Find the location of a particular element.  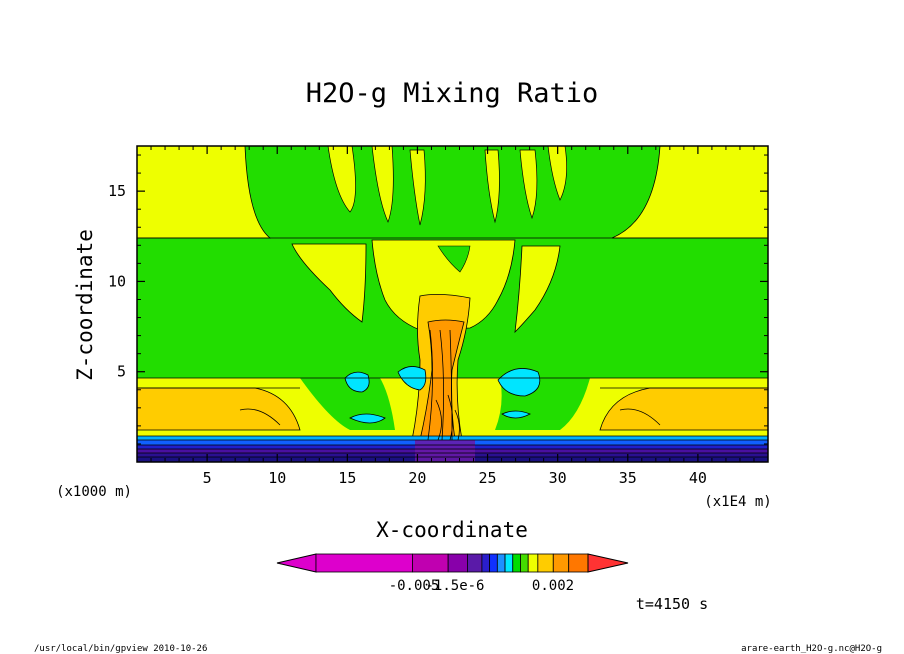

x-axis-label: X-coordinate is located at coordinates (452, 530).